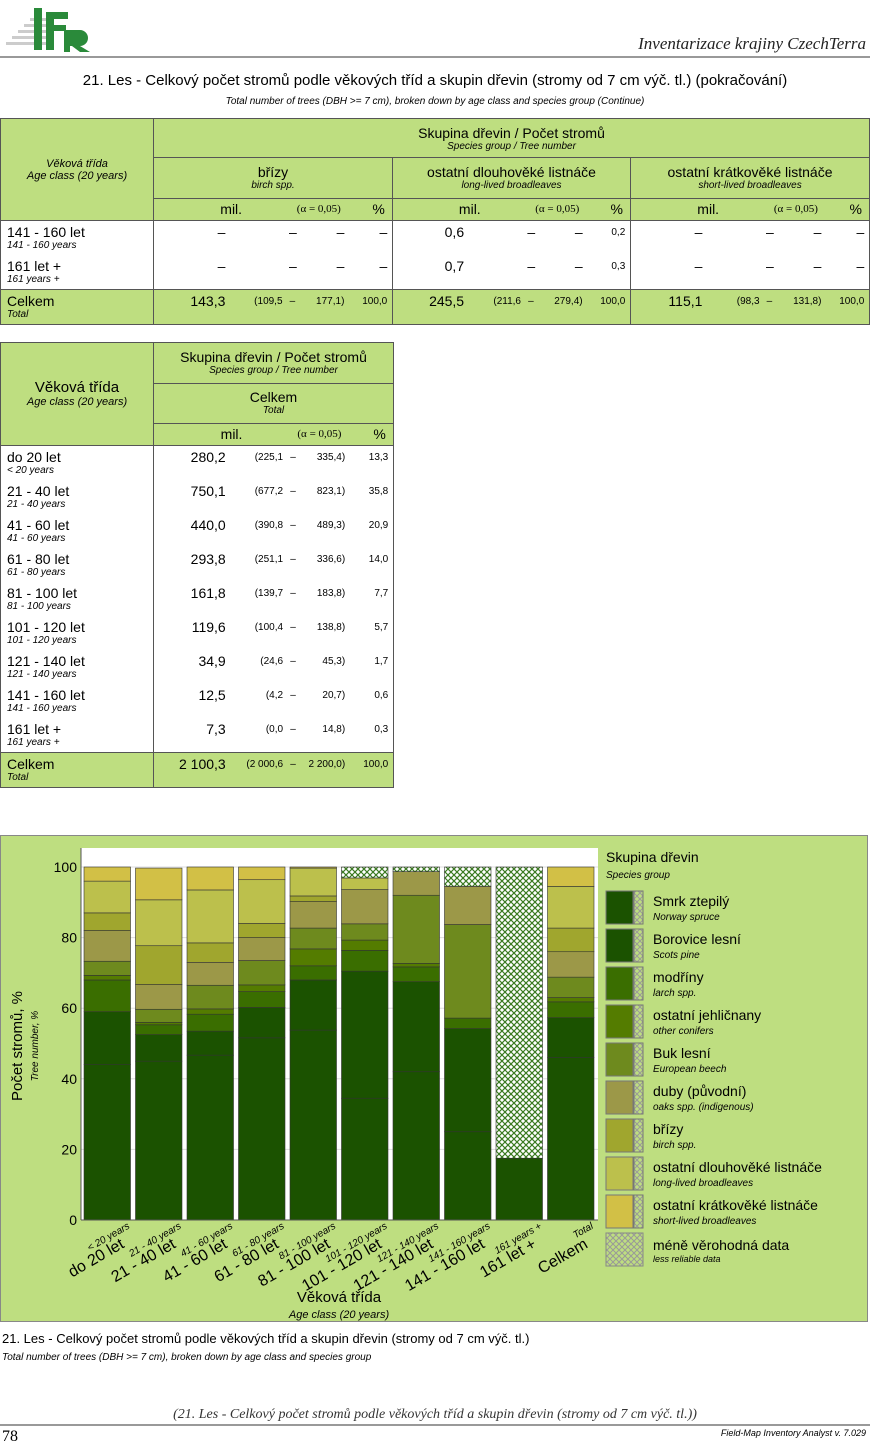 The image size is (870, 1446). I want to click on legend-title-en: Species group, so click(638, 875).